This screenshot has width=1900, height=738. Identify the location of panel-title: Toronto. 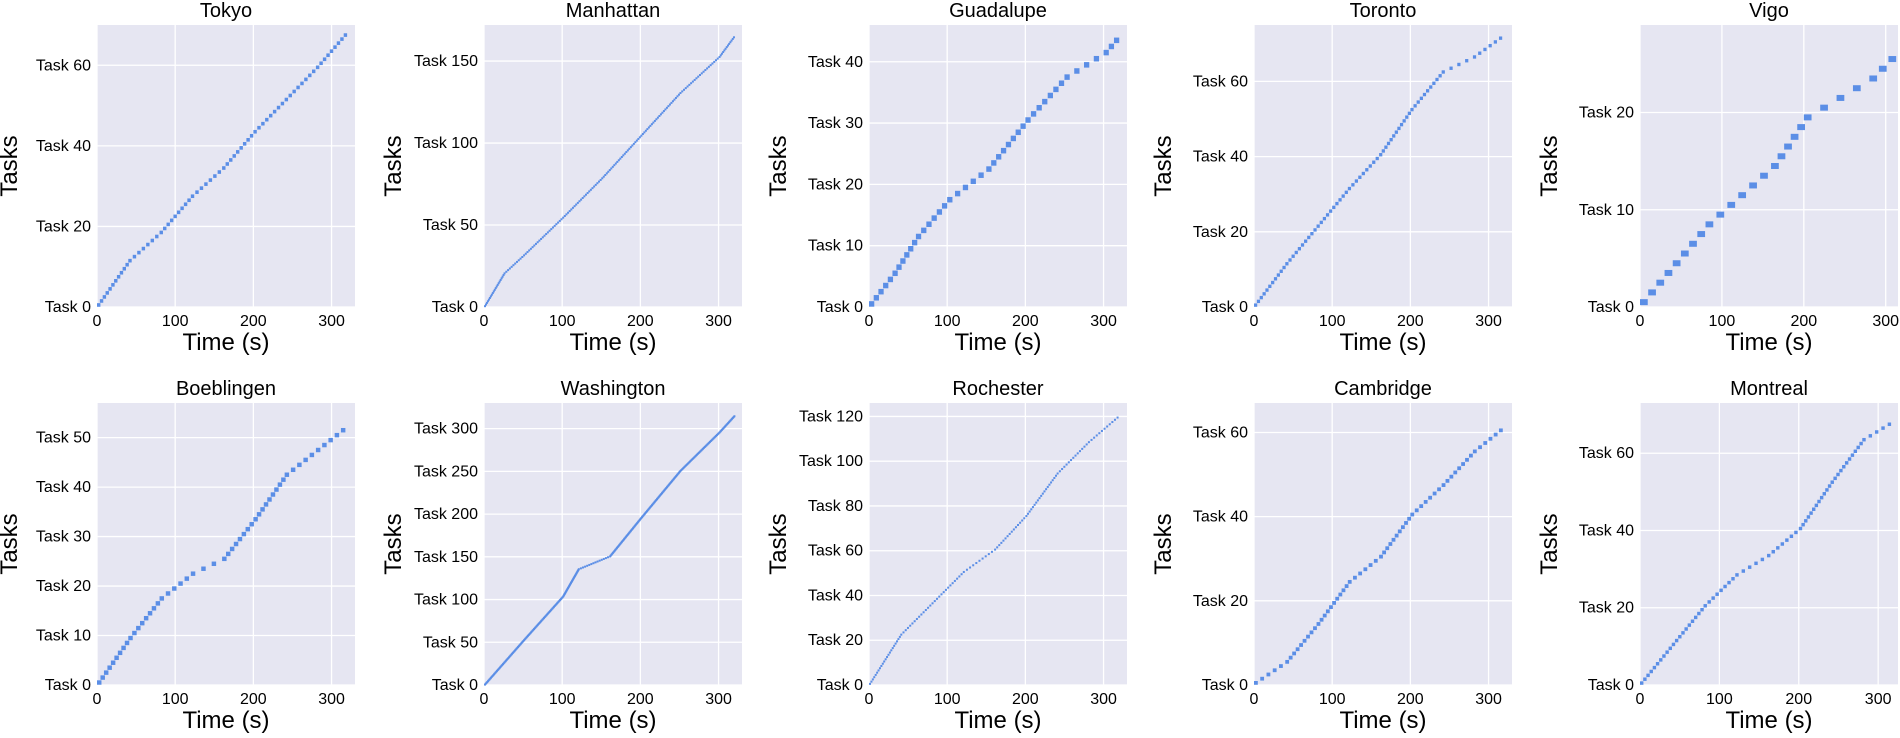
(1383, 11).